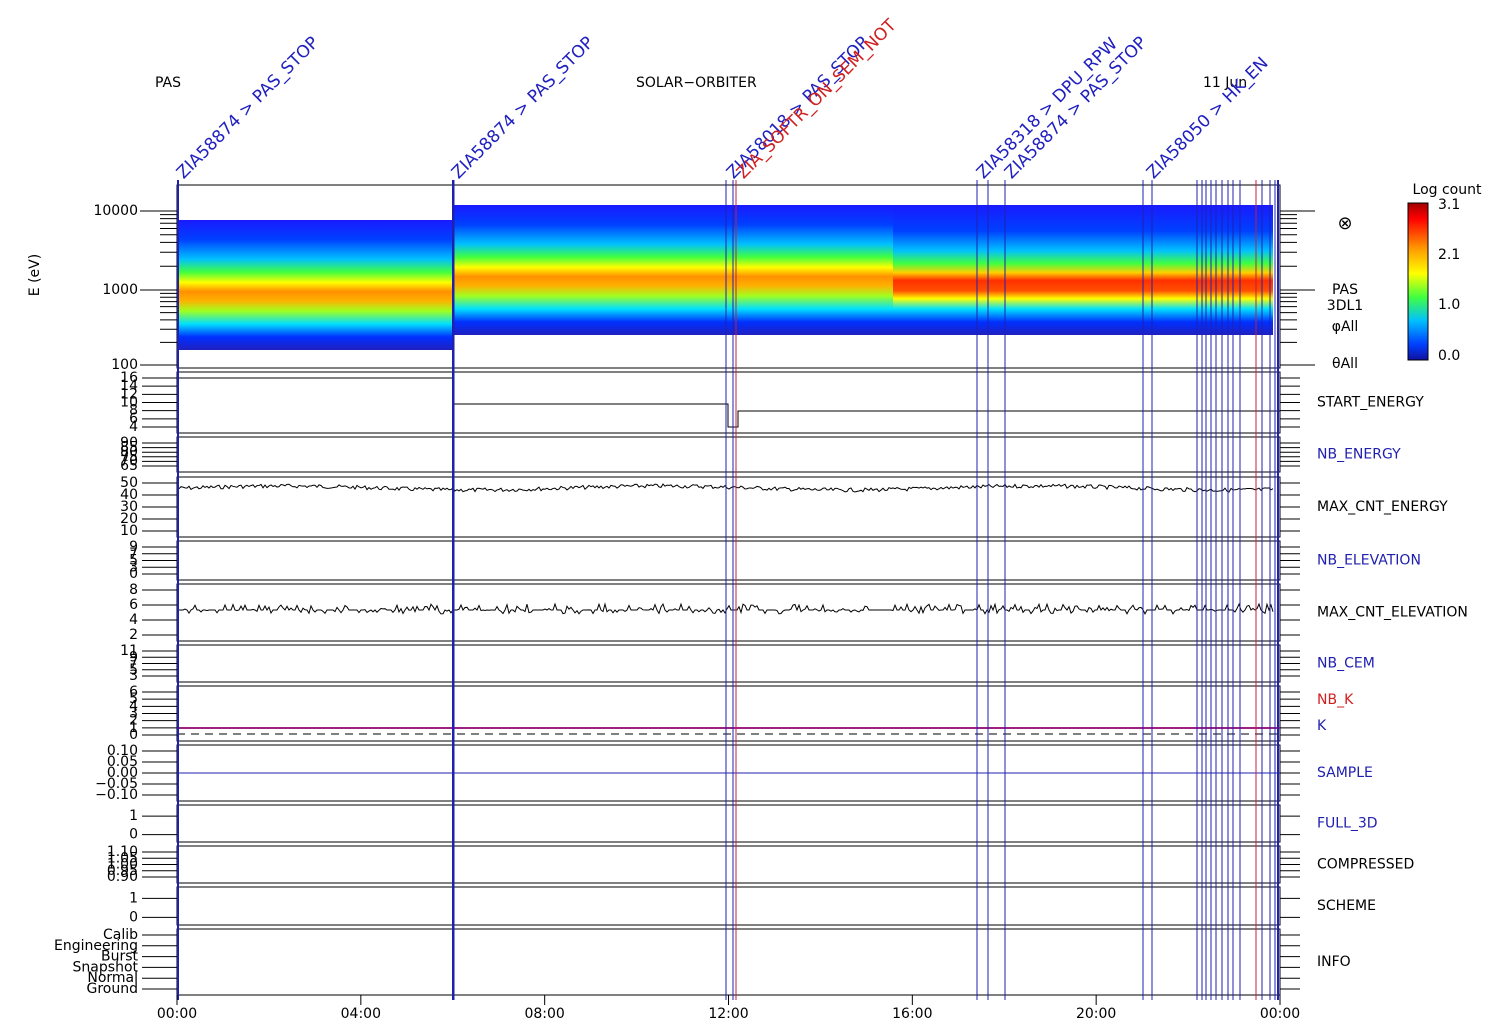 This screenshot has height=1024, width=1512. What do you see at coordinates (35, 275) in the screenshot?
I see `y-axis-title: E (eV)` at bounding box center [35, 275].